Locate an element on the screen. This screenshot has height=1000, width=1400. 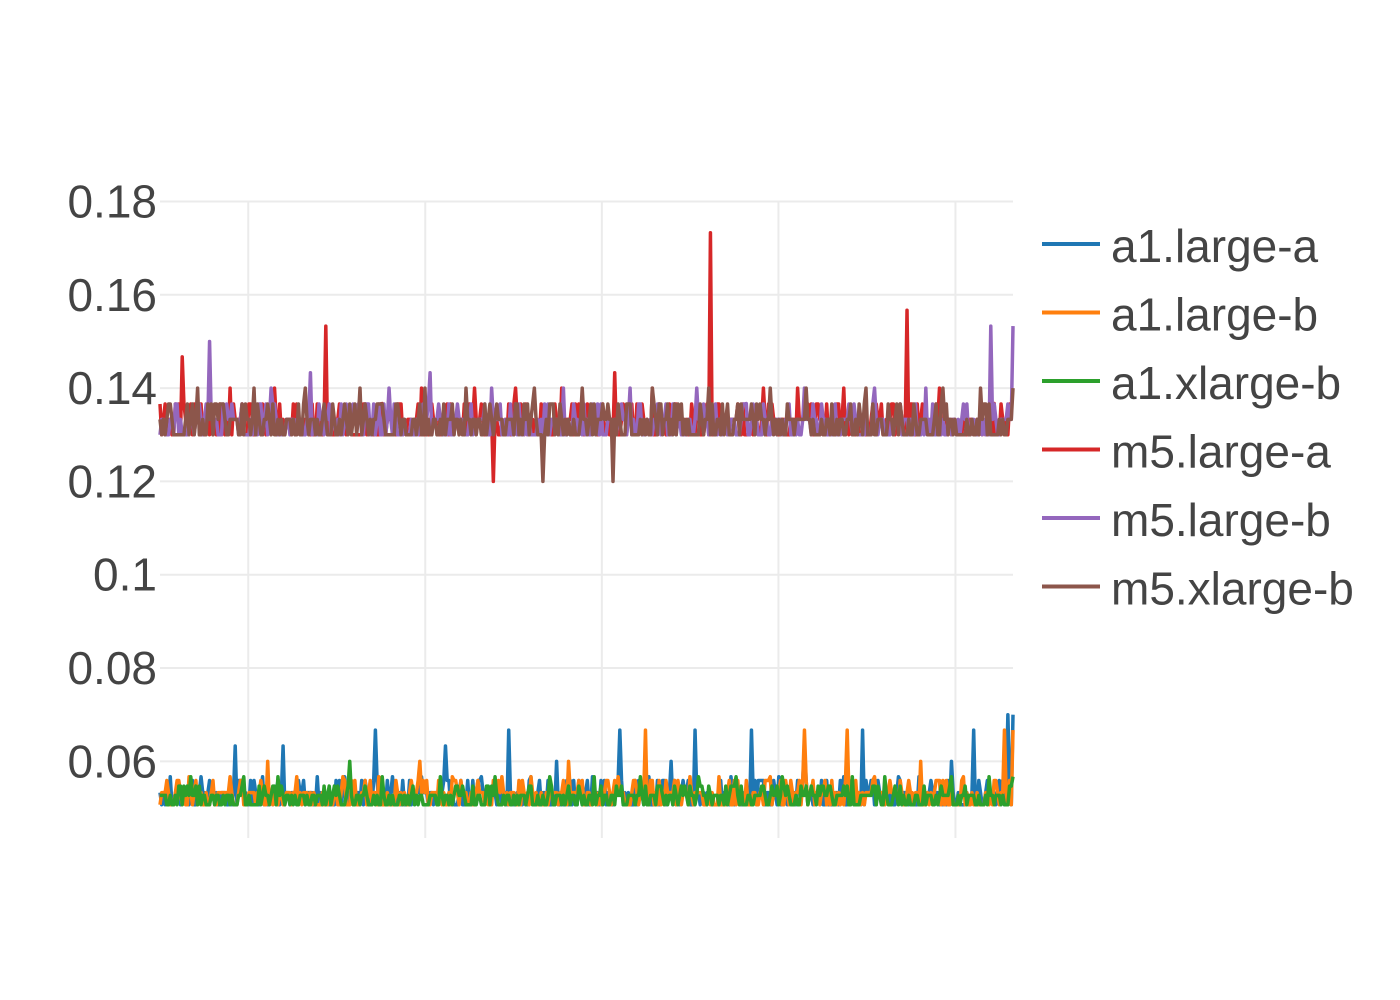
y-tick-label: 0.06 is located at coordinates (112, 761).